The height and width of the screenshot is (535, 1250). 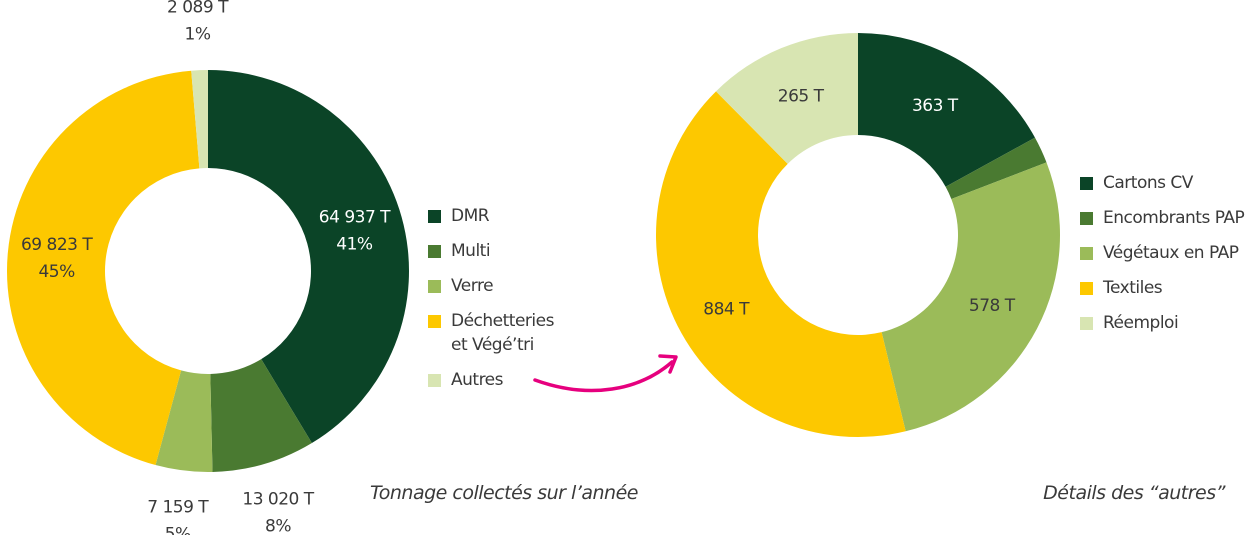 What do you see at coordinates (278, 526) in the screenshot?
I see `data-label: 8%` at bounding box center [278, 526].